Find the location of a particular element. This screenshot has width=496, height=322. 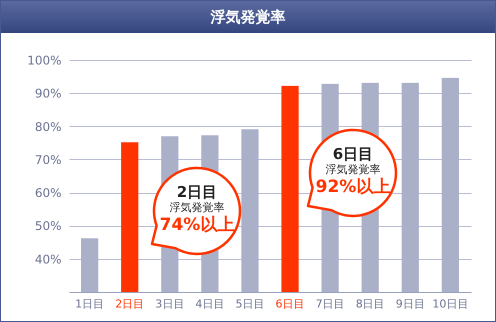

x-tick-label: 4日目 is located at coordinates (209, 304).